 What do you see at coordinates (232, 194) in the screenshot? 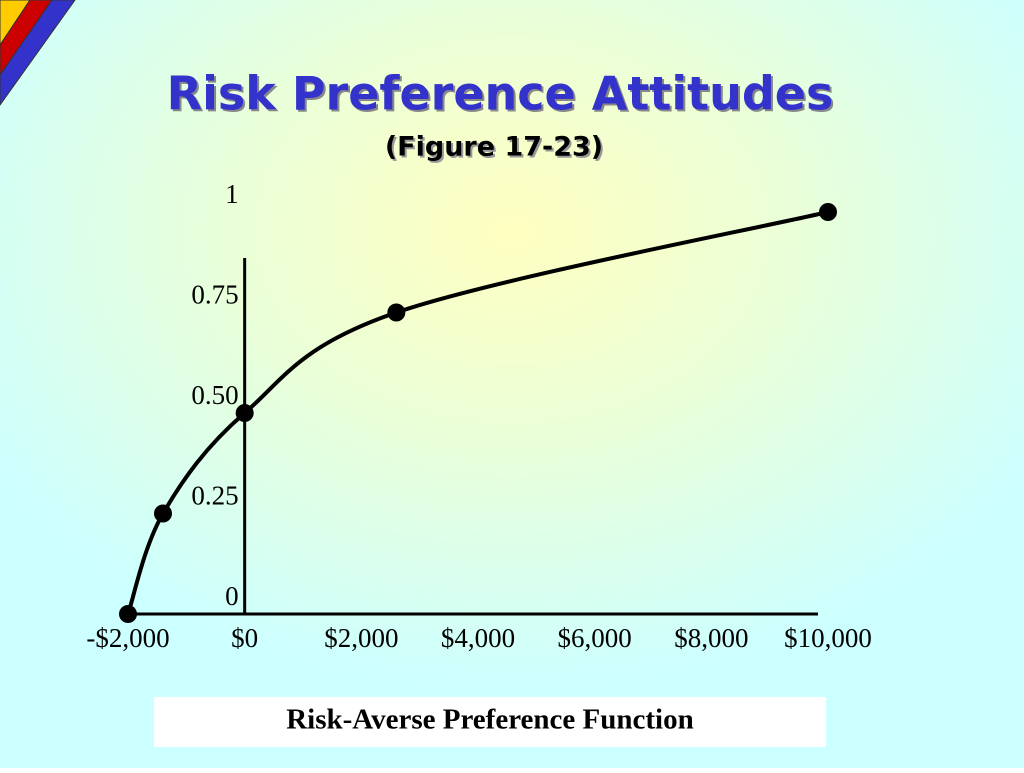
I see `y-tick-label: 1` at bounding box center [232, 194].